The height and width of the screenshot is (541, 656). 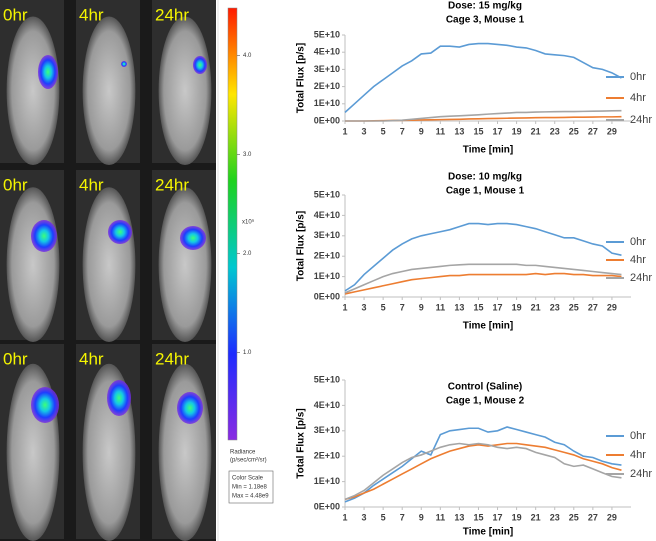 What do you see at coordinates (485, 6) in the screenshot?
I see `chart-title: Dose: 15 mg/kg` at bounding box center [485, 6].